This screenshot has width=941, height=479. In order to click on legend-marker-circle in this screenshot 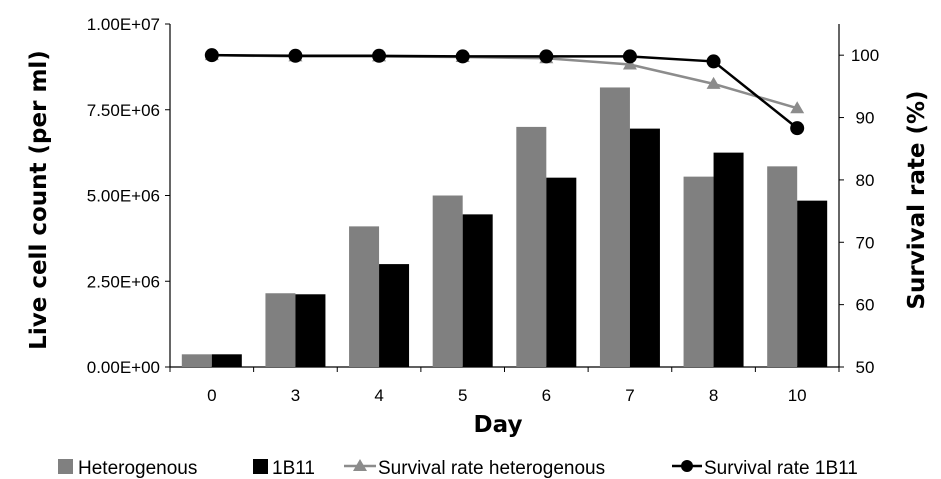, I will do `click(687, 466)`.